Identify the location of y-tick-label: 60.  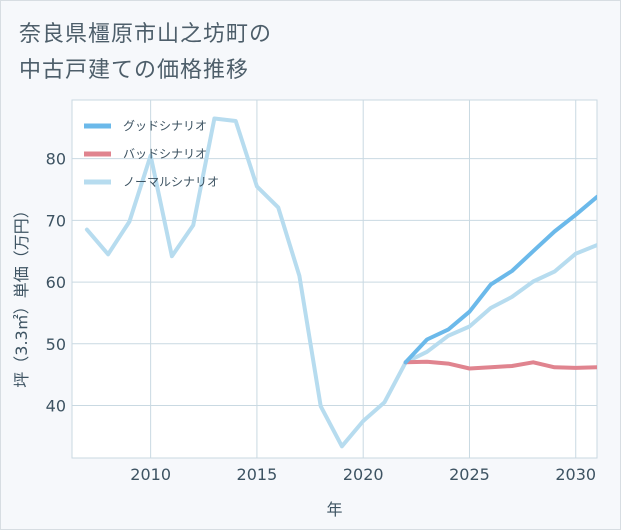
(56, 282).